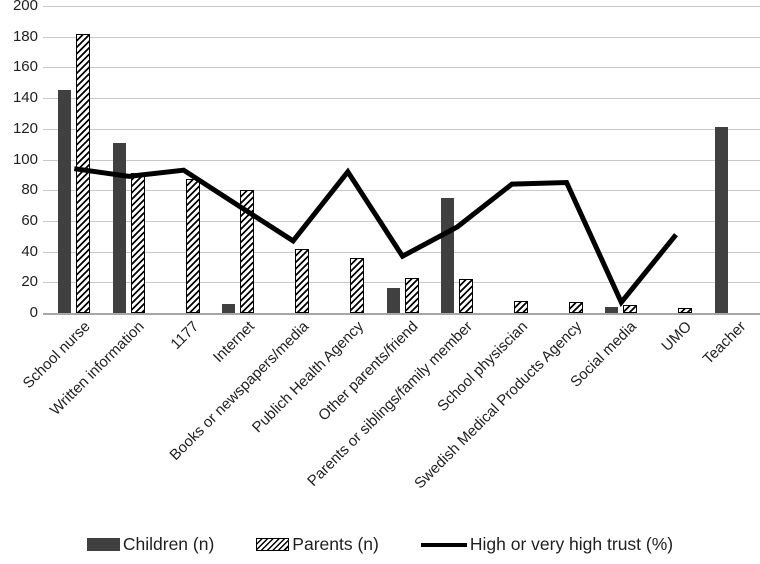  I want to click on y-tick-label: 140, so click(25, 98).